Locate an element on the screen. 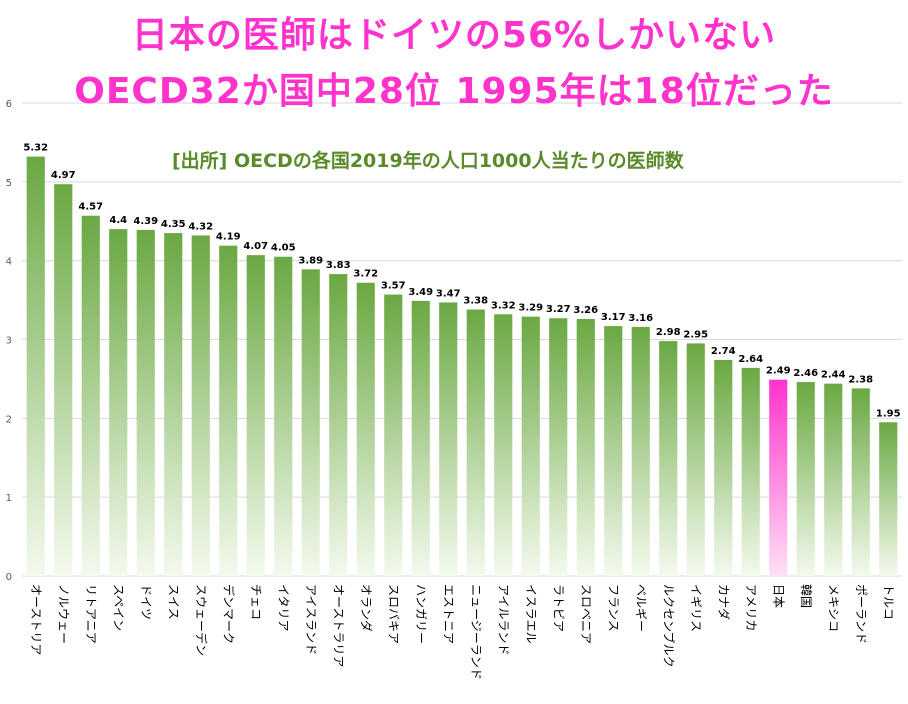 Image resolution: width=908 pixels, height=704 pixels. y-tick-label: 3 is located at coordinates (9, 341).